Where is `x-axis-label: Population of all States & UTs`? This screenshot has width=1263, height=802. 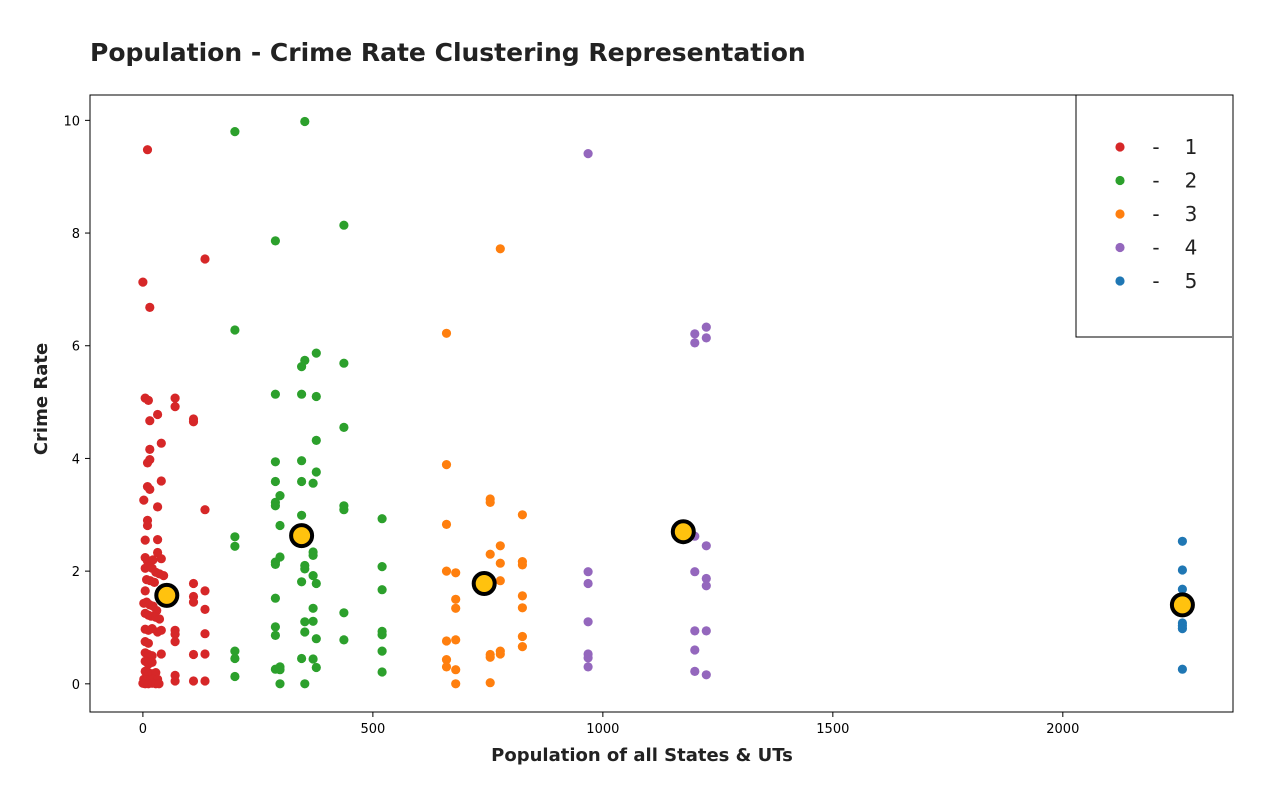
x-axis-label: Population of all States & UTs is located at coordinates (642, 755).